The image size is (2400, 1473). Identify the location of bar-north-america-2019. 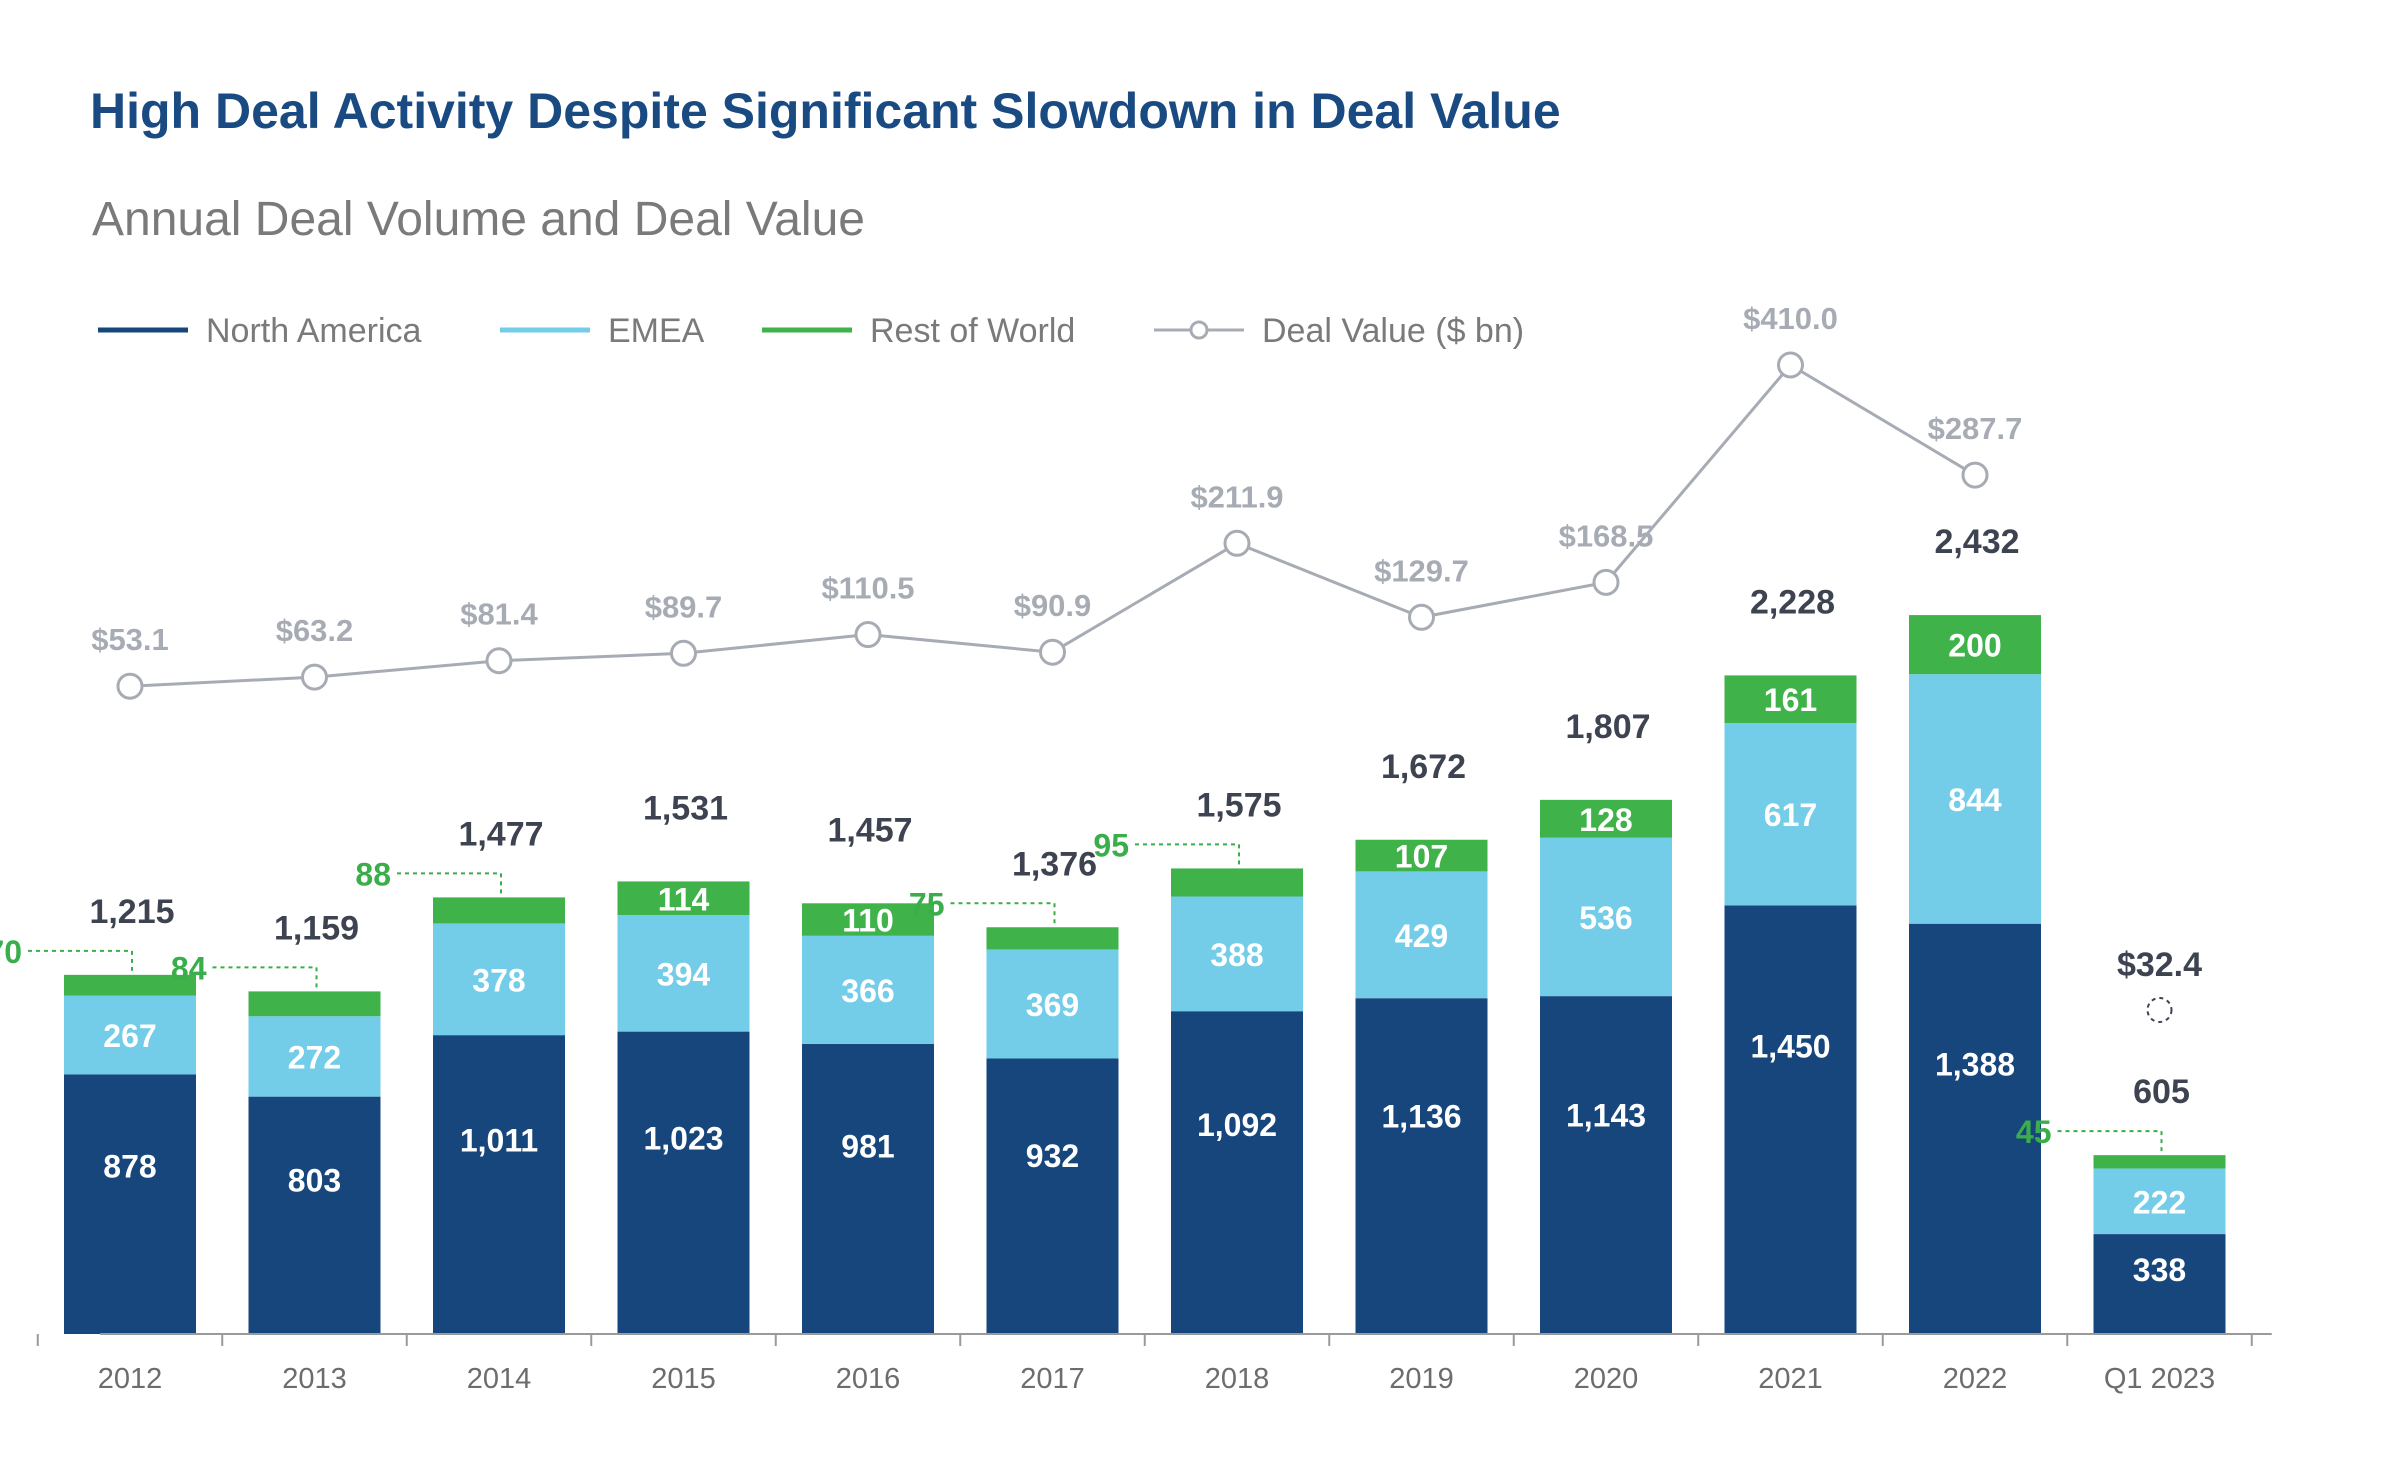
(1421, 1166).